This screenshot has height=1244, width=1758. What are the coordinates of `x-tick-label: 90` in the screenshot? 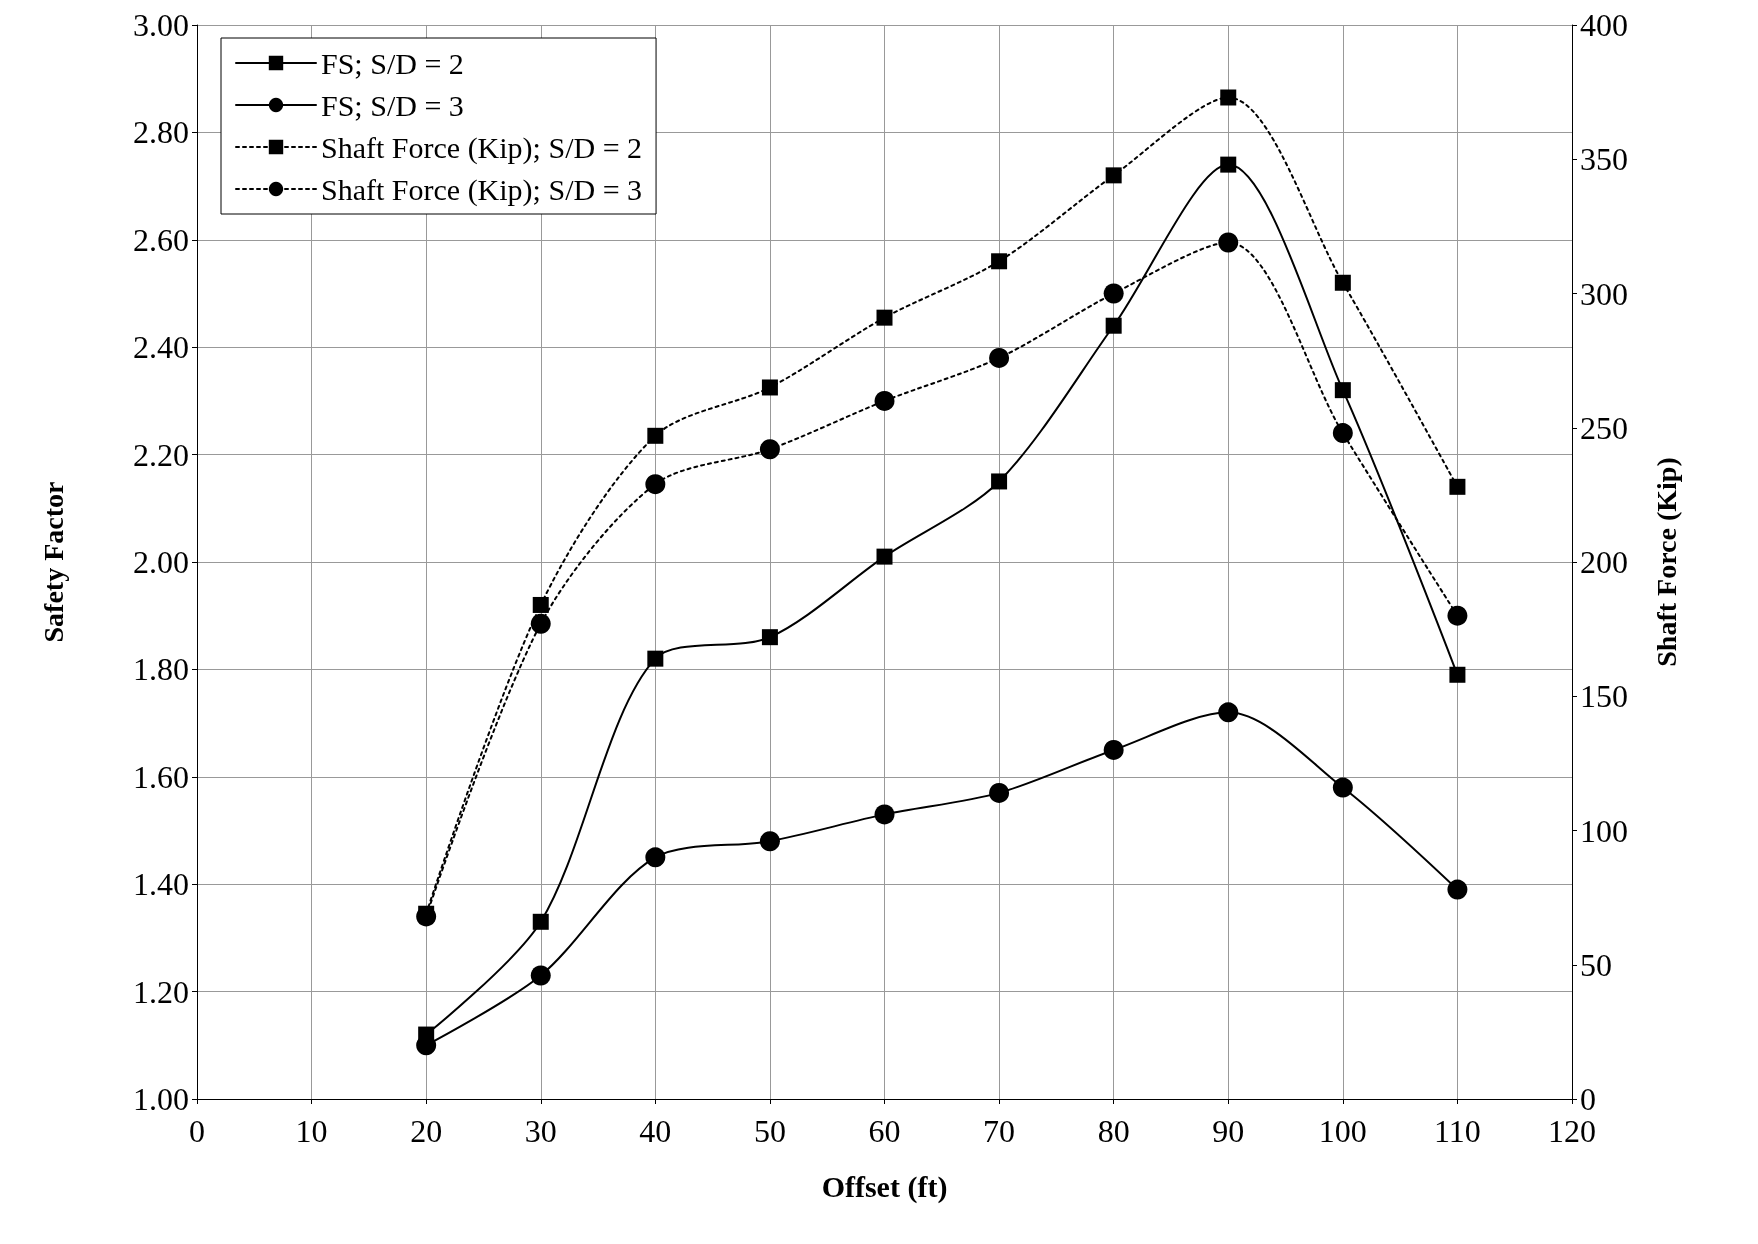 It's located at (1228, 1131).